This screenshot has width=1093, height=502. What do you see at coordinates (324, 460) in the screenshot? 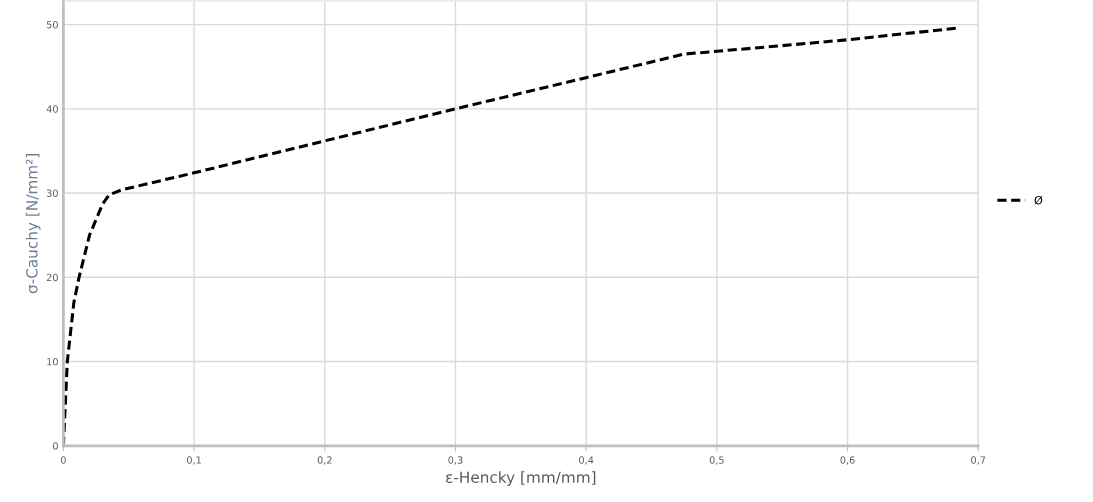
I see `x-tick-label: 0,2` at bounding box center [324, 460].